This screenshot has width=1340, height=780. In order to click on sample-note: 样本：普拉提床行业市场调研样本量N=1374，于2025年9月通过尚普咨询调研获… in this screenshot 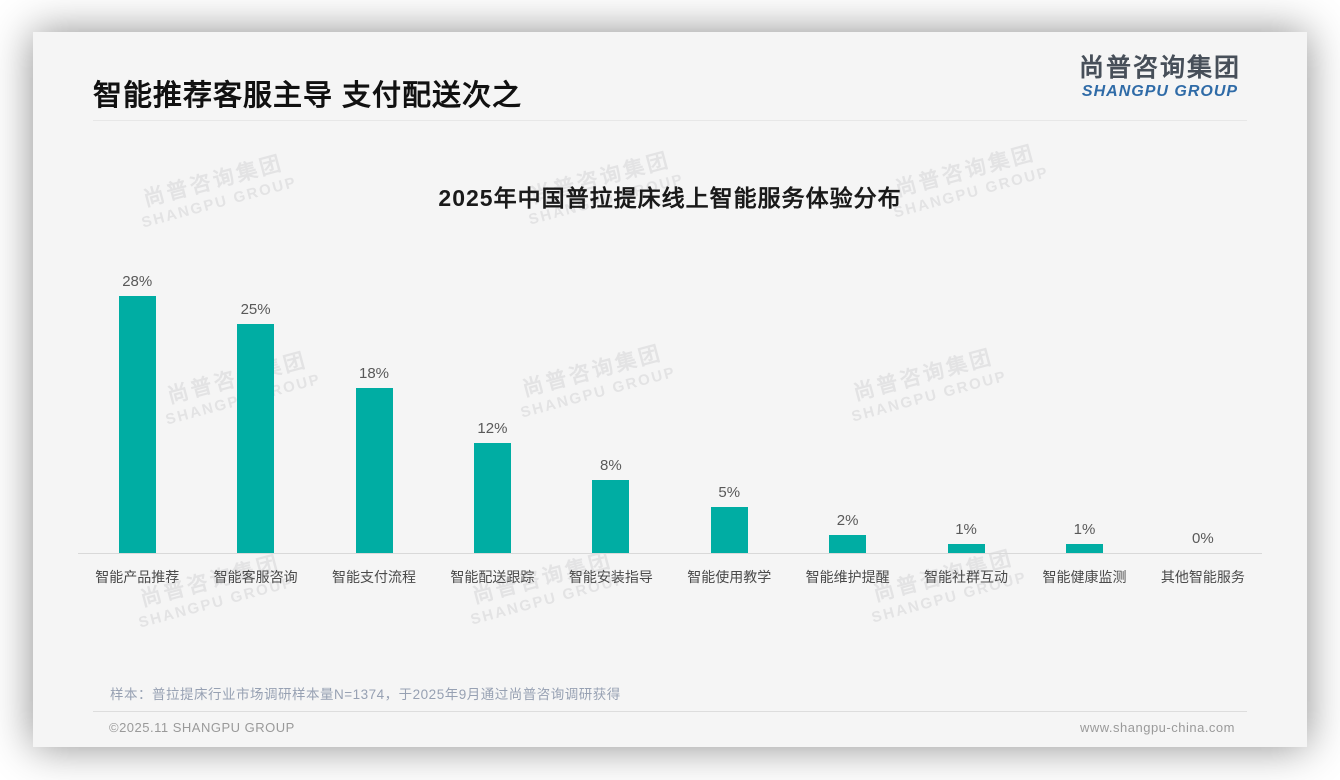, I will do `click(365, 694)`.